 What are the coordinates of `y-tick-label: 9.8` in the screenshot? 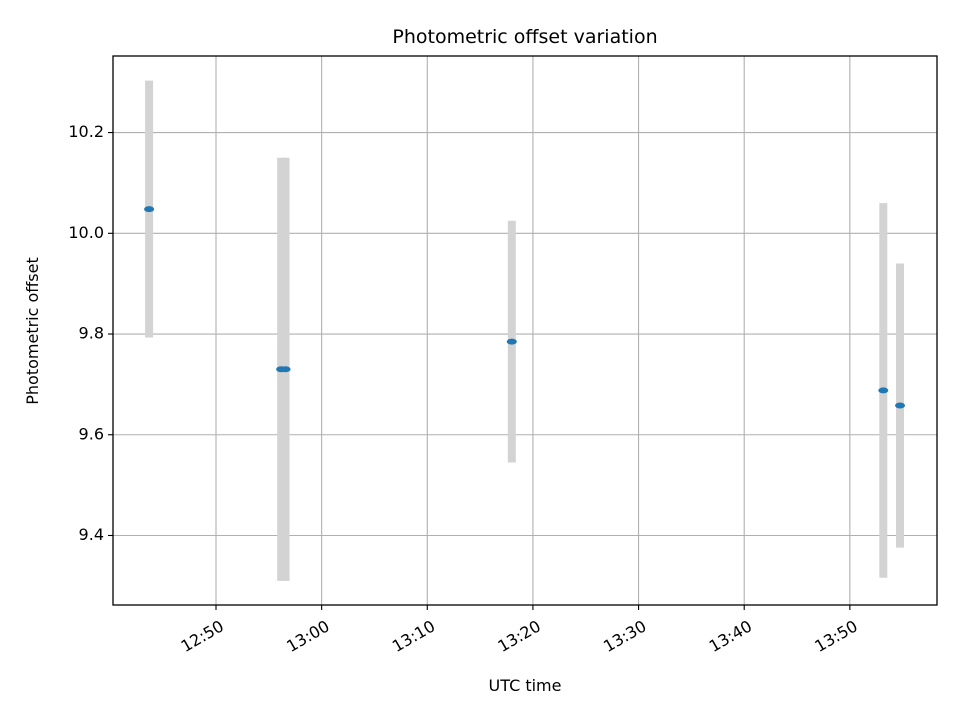 It's located at (91, 333).